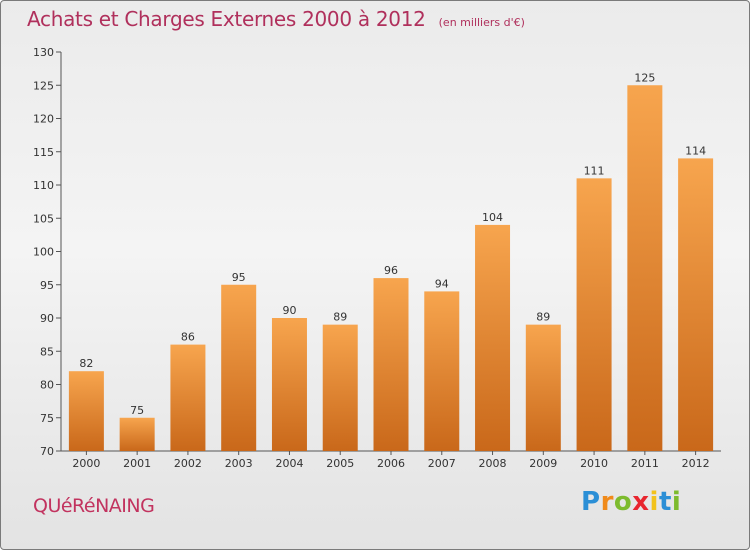  I want to click on logo-letter: P, so click(591, 502).